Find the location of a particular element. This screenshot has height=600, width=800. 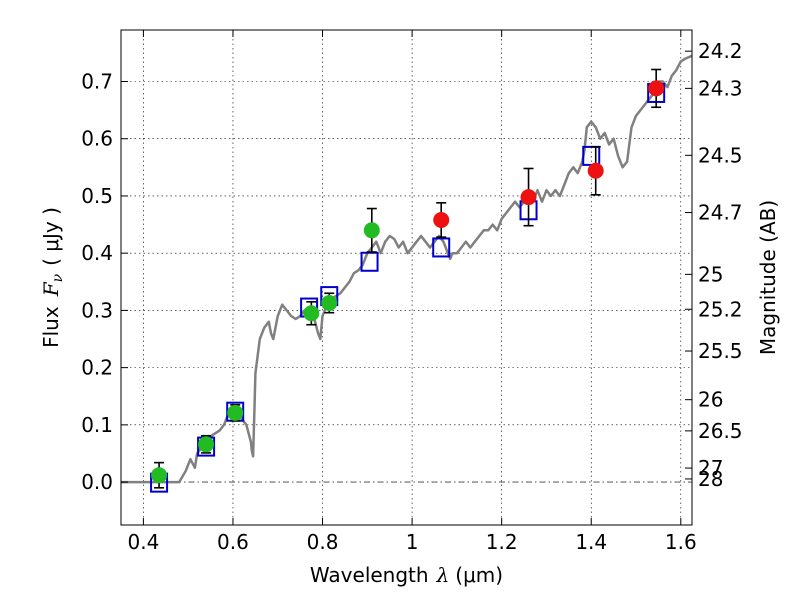

y-tick-label: 0.5 is located at coordinates (97, 196).